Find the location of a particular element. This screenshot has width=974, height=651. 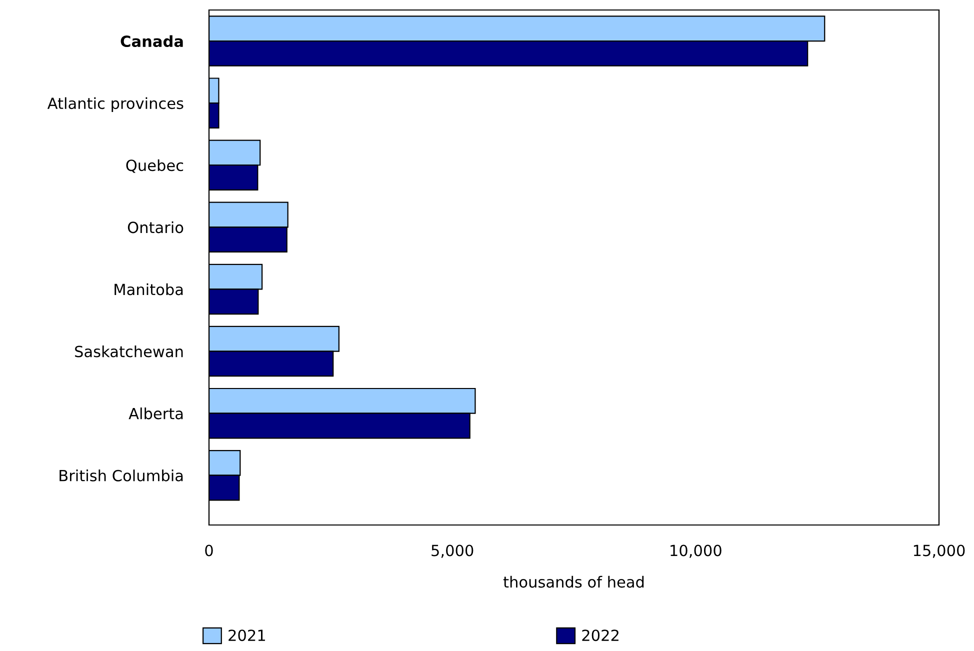

legend-label: 2022 is located at coordinates (600, 636).